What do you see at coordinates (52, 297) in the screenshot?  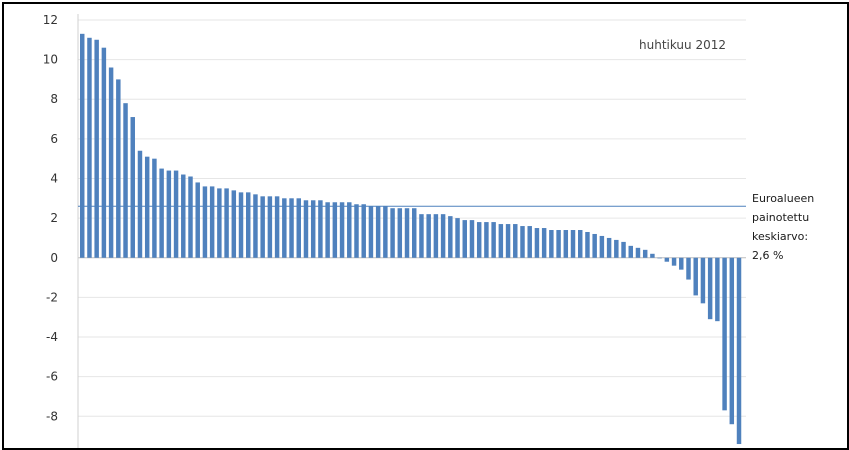 I see `y-tick-label: -2` at bounding box center [52, 297].